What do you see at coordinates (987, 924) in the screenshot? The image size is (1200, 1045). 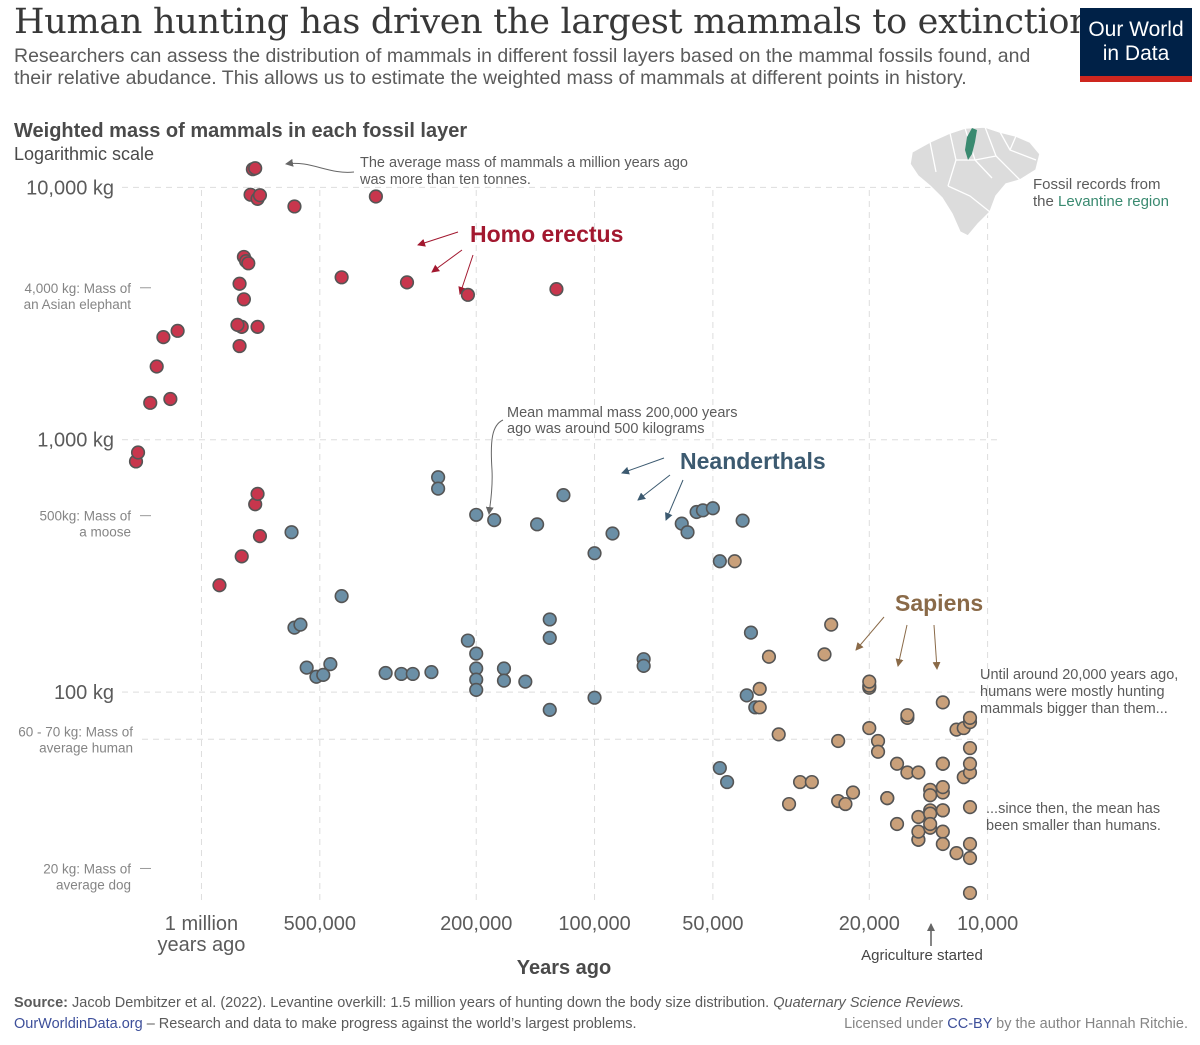 I see `x-tick-label: 10,000` at bounding box center [987, 924].